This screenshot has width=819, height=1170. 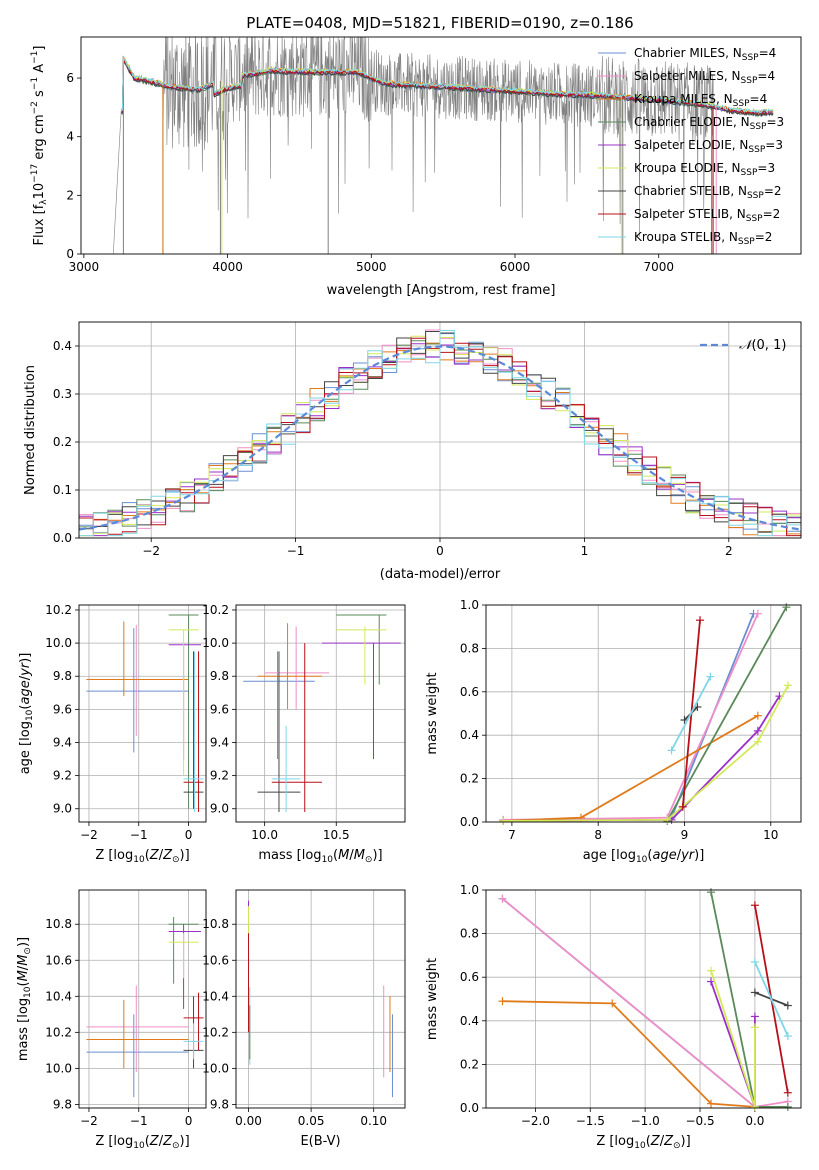 I want to click on legend-label: Kroupa MILES, NSSP=4, so click(x=700, y=100).